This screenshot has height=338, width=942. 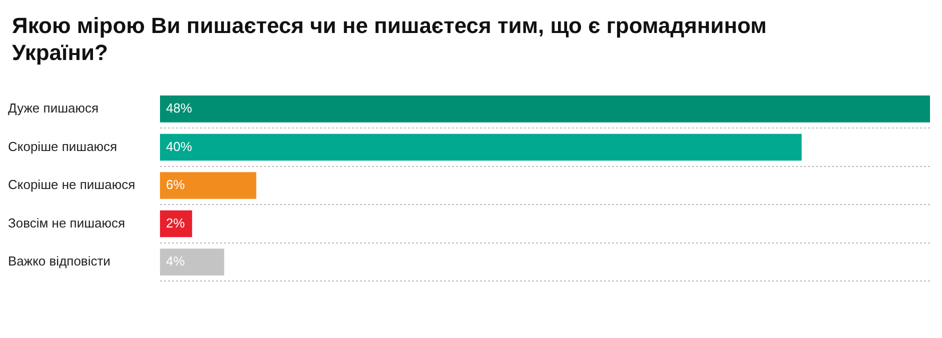 I want to click on y-tick-label: Зовсім не пишаюся, so click(x=67, y=222).